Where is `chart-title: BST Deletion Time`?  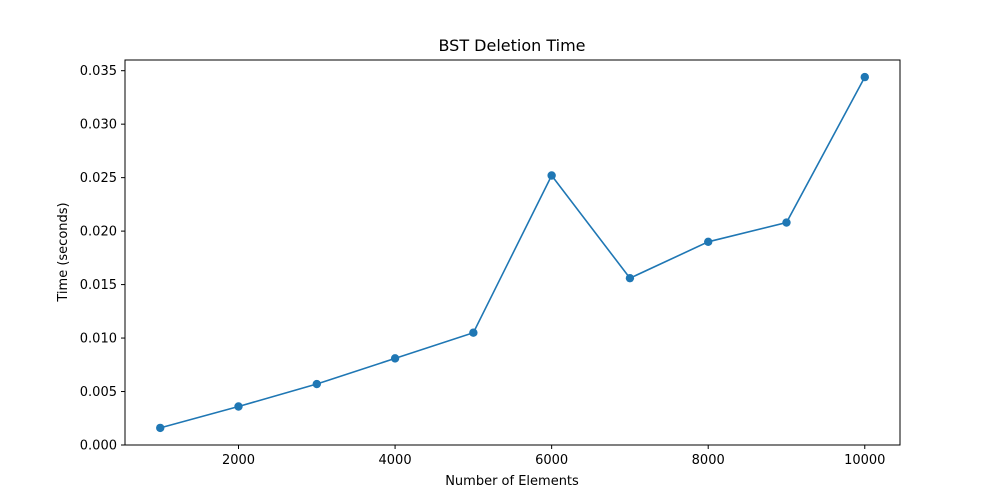 chart-title: BST Deletion Time is located at coordinates (511, 45).